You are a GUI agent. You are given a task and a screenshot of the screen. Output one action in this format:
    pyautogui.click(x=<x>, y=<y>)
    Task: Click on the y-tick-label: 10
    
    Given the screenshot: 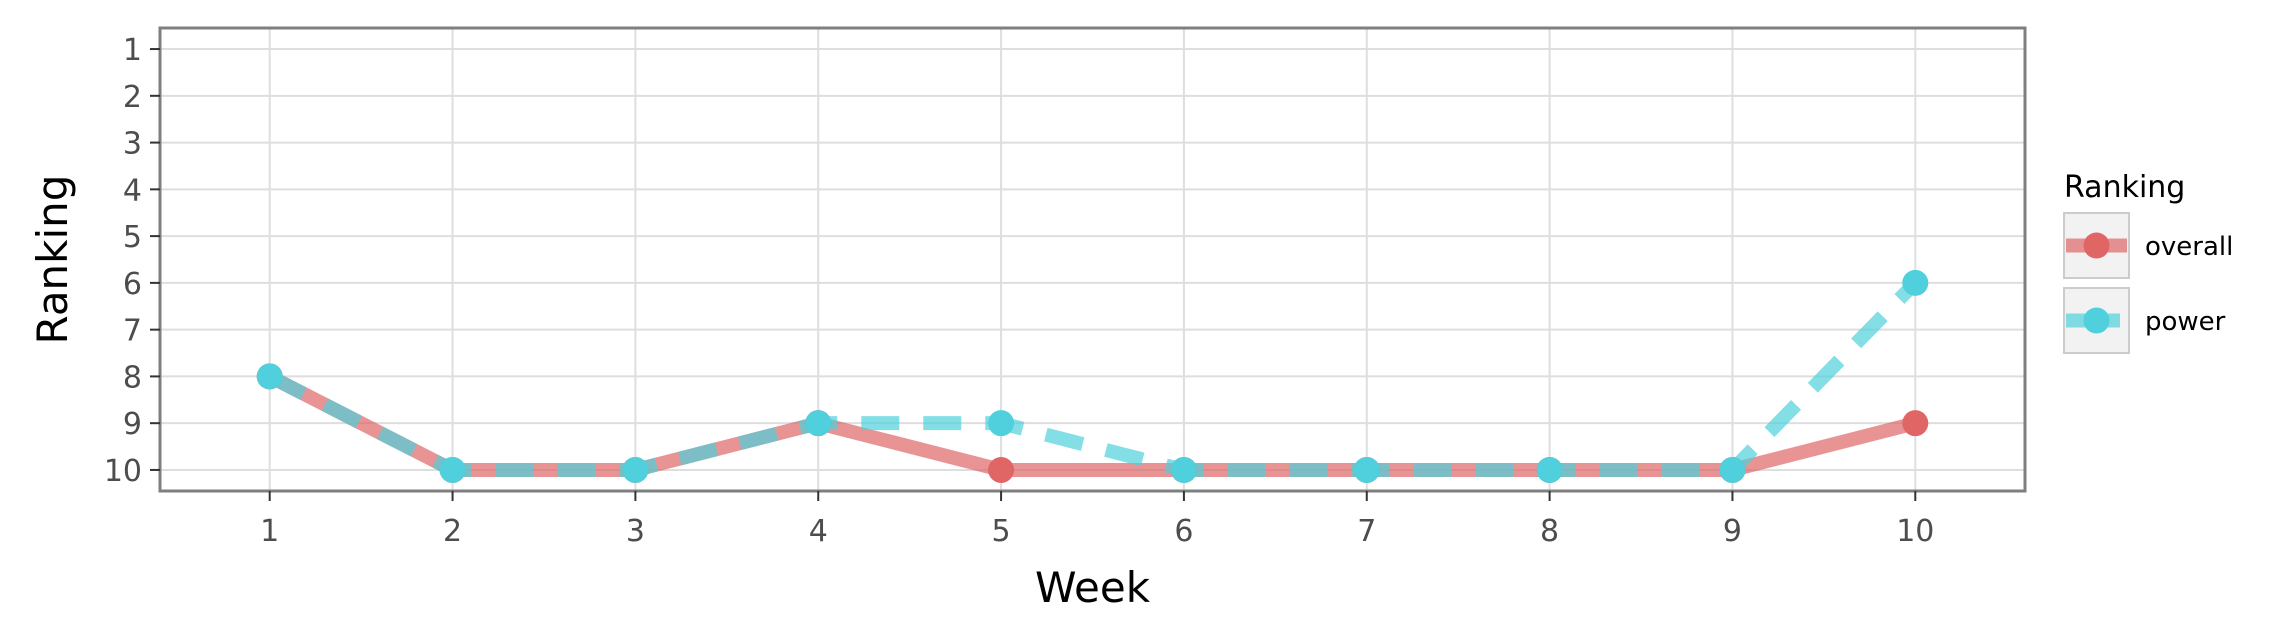 What is the action you would take?
    pyautogui.click(x=123, y=471)
    